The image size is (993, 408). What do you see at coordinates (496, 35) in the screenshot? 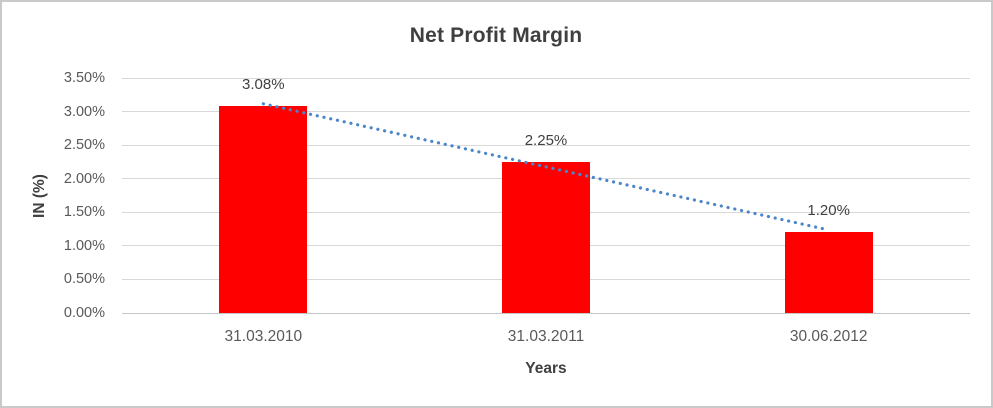
I see `chart-title: Net Profit Margin` at bounding box center [496, 35].